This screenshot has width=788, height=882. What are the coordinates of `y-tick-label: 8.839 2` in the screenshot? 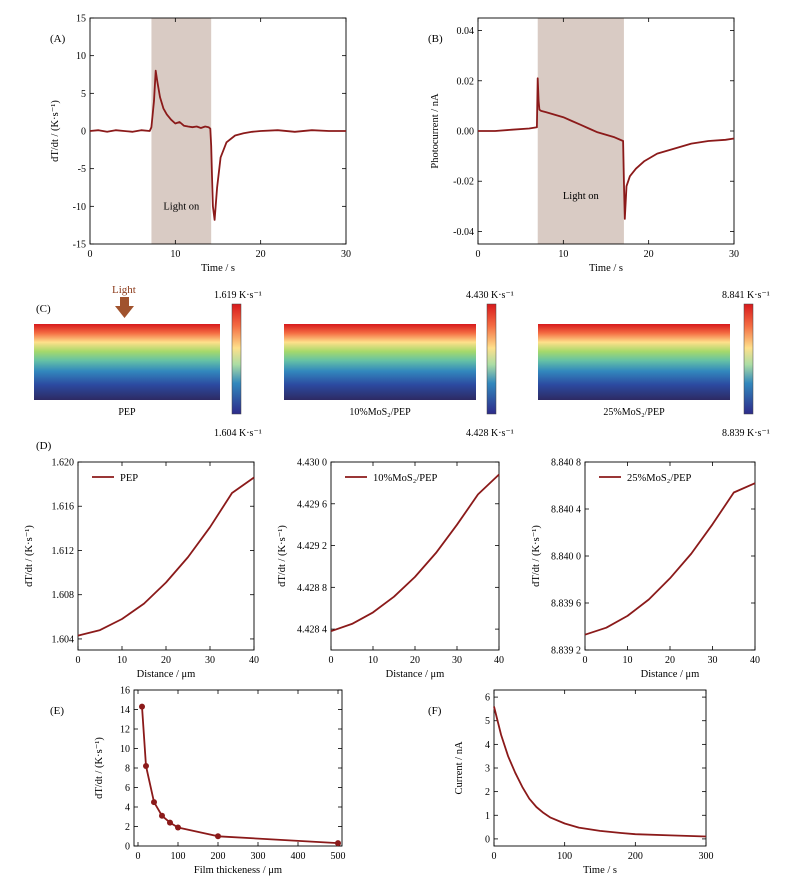 It's located at (566, 651).